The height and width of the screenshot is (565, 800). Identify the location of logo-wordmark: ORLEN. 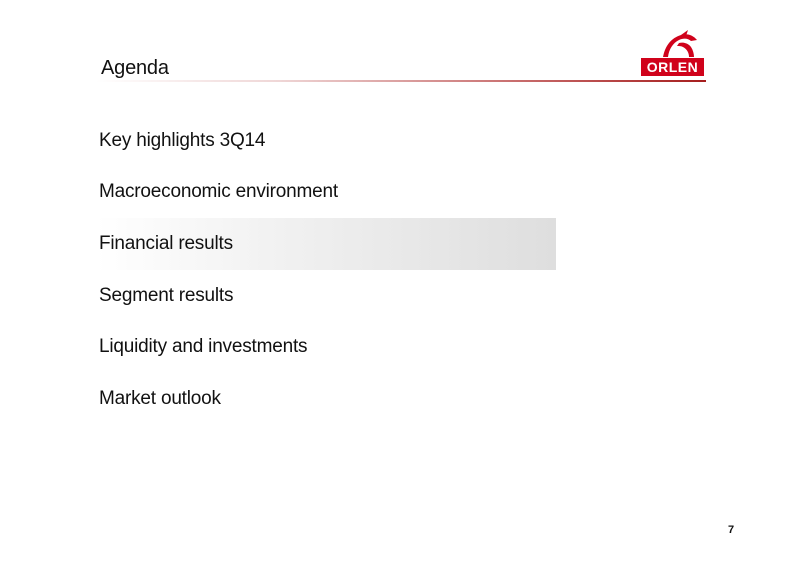
(672, 67).